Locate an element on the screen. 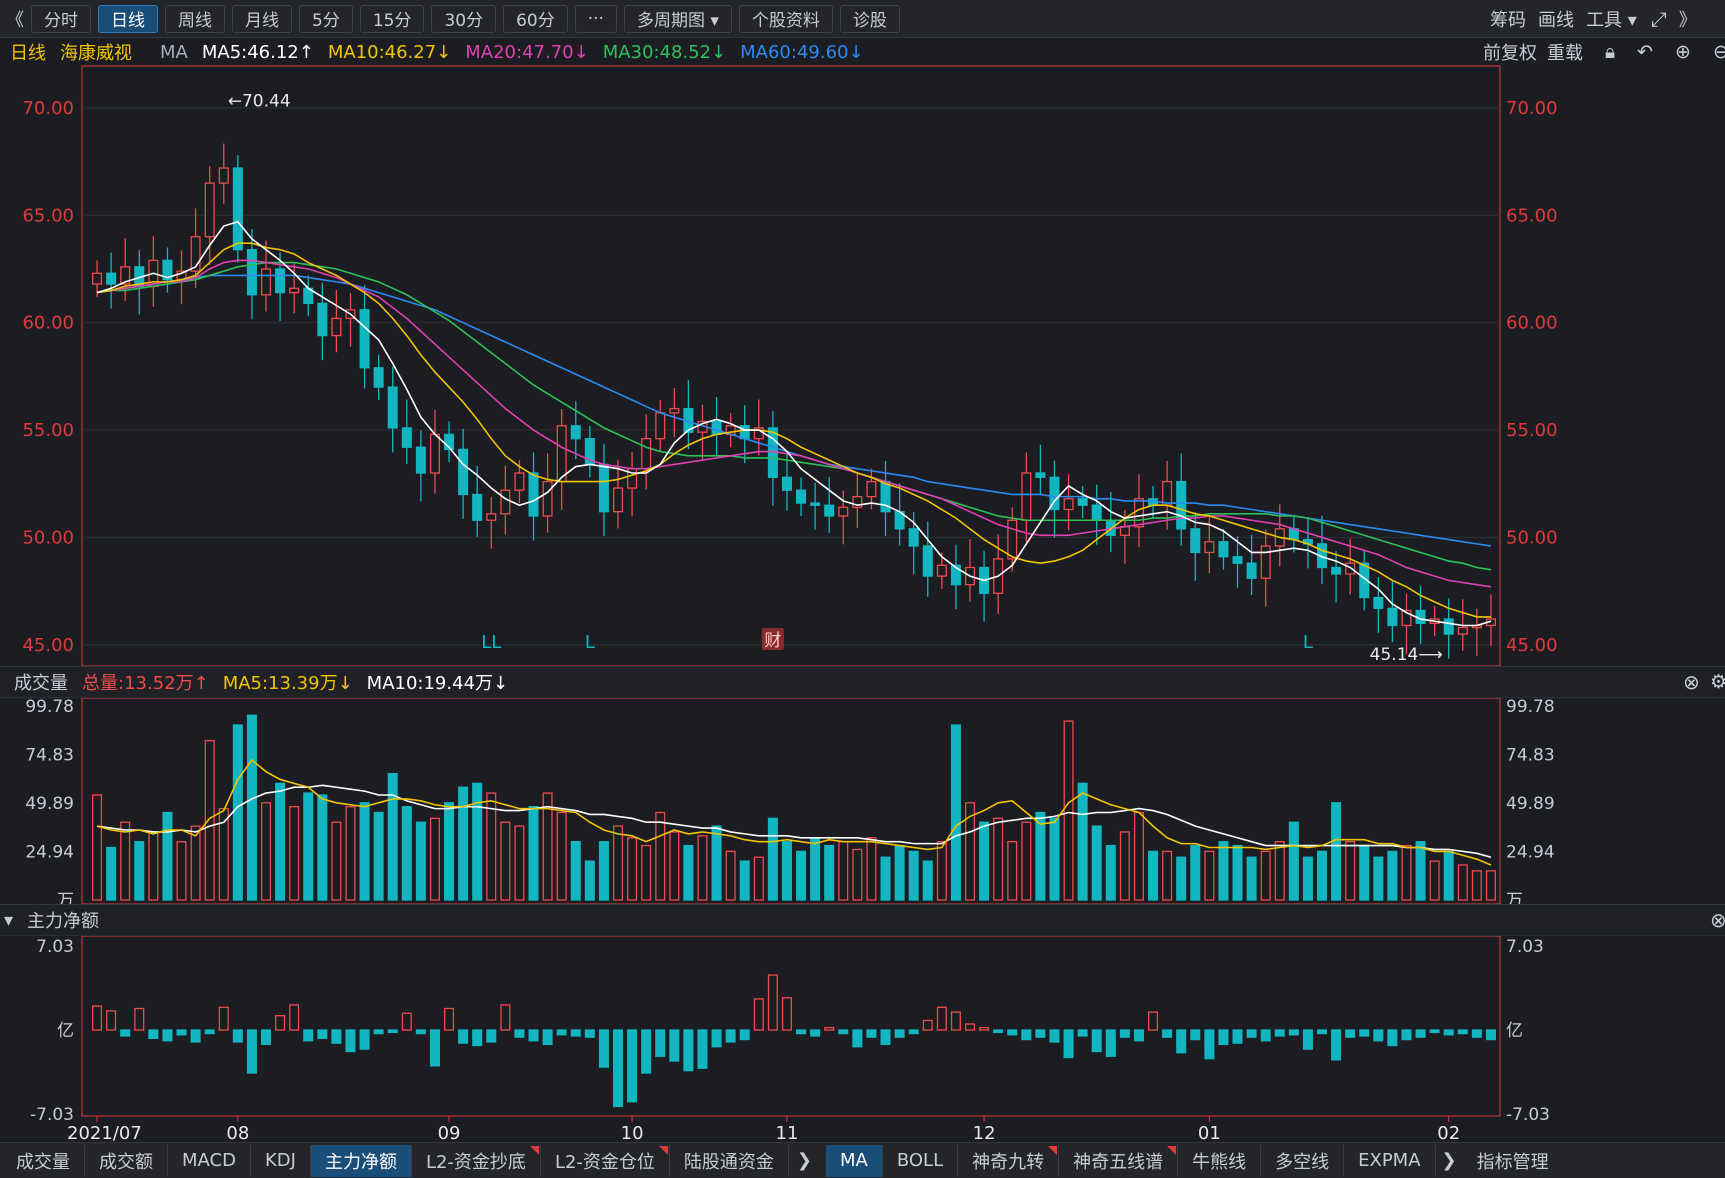 The width and height of the screenshot is (1725, 1178). chips-button: 筹码 is located at coordinates (1508, 20).